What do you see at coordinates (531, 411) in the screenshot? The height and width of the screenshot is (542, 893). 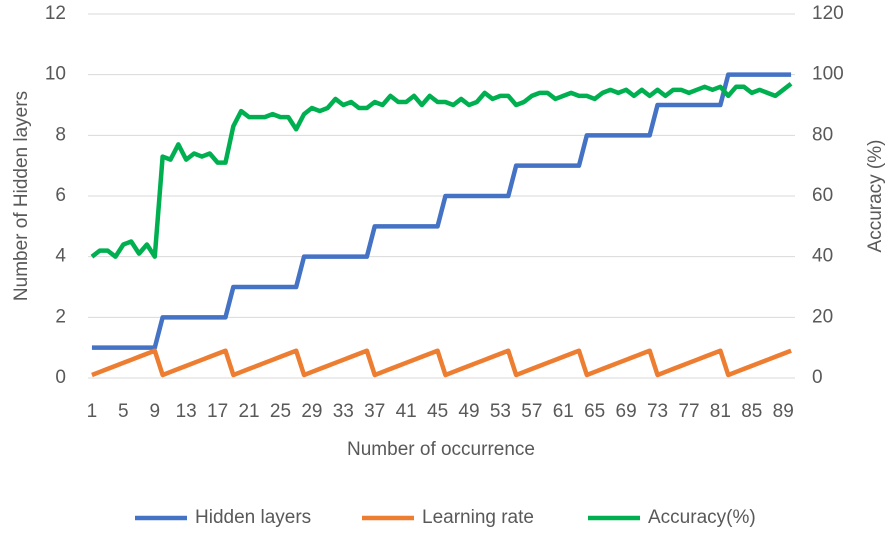 I see `x-tick-label: 57` at bounding box center [531, 411].